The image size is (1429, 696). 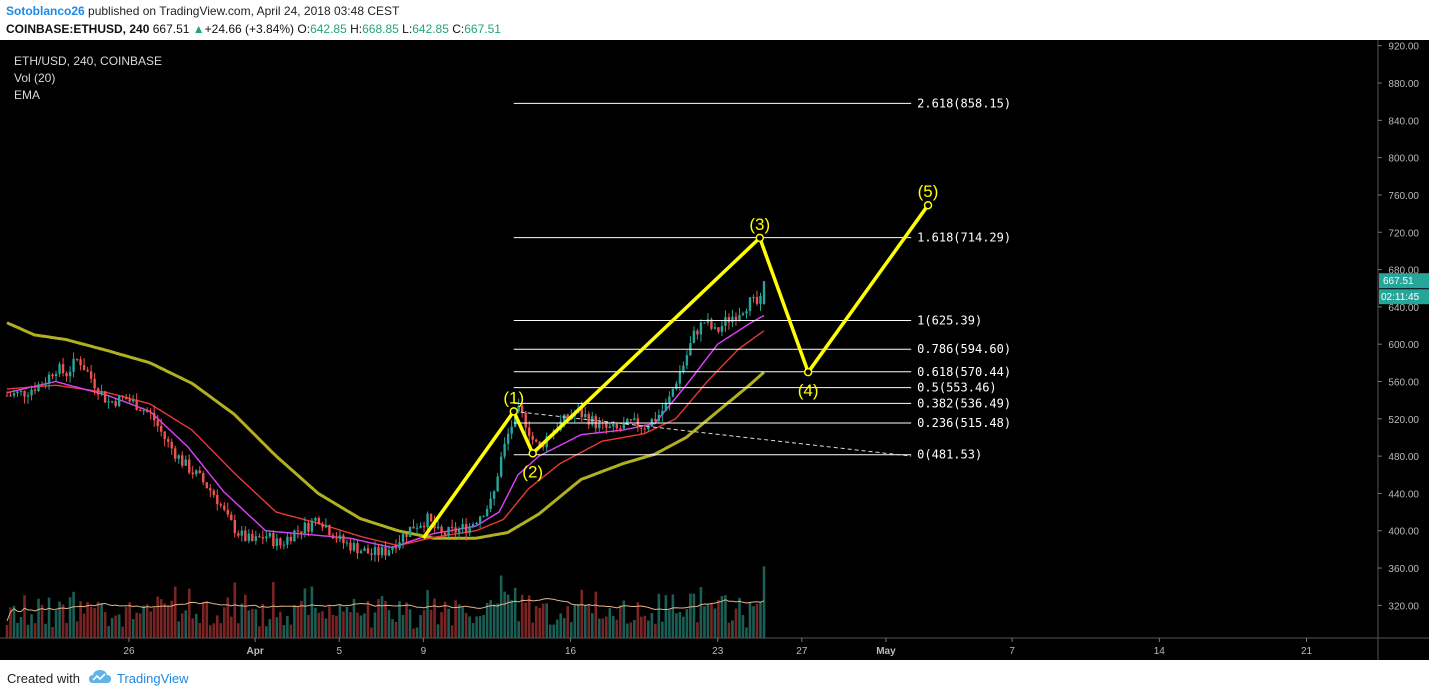 I want to click on author-link: Sotoblanco26, so click(x=45, y=11).